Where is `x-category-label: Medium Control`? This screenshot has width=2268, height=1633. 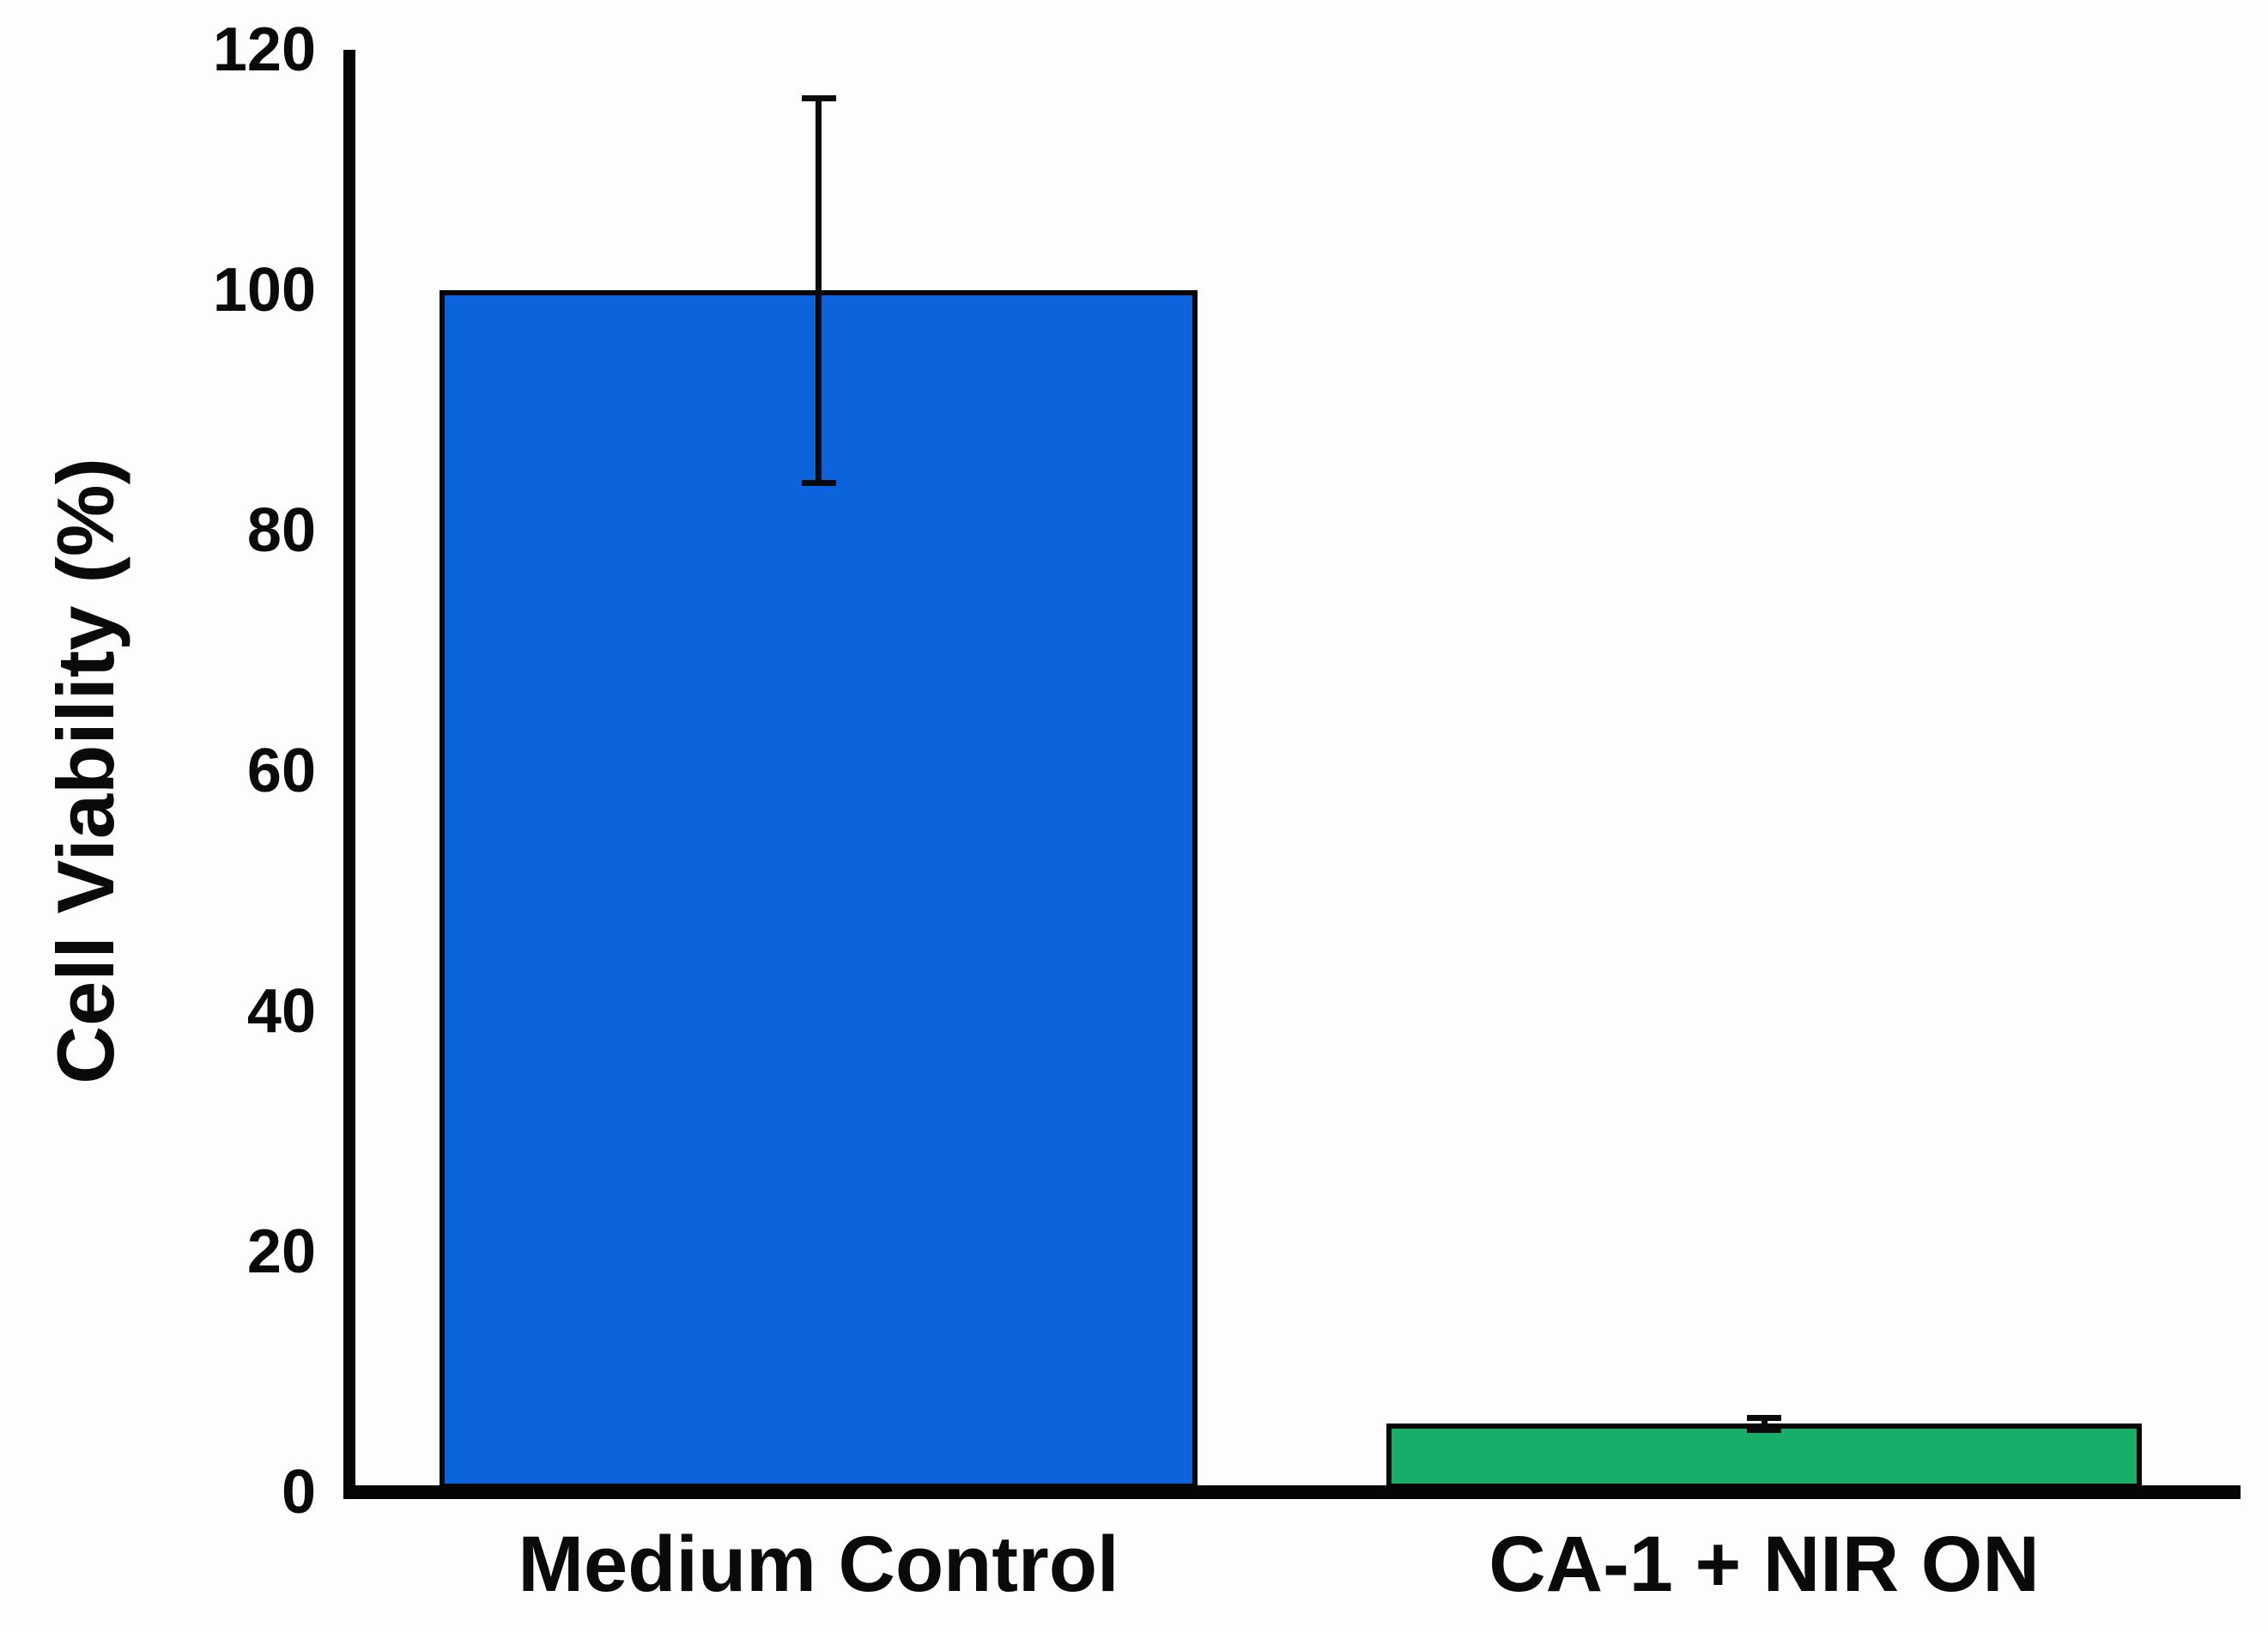 x-category-label: Medium Control is located at coordinates (818, 1564).